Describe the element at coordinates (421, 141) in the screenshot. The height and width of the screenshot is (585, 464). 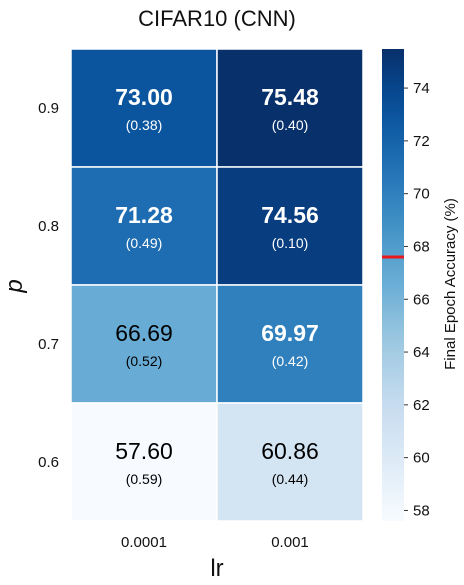
I see `colorbar-tick-label: 72` at that location.